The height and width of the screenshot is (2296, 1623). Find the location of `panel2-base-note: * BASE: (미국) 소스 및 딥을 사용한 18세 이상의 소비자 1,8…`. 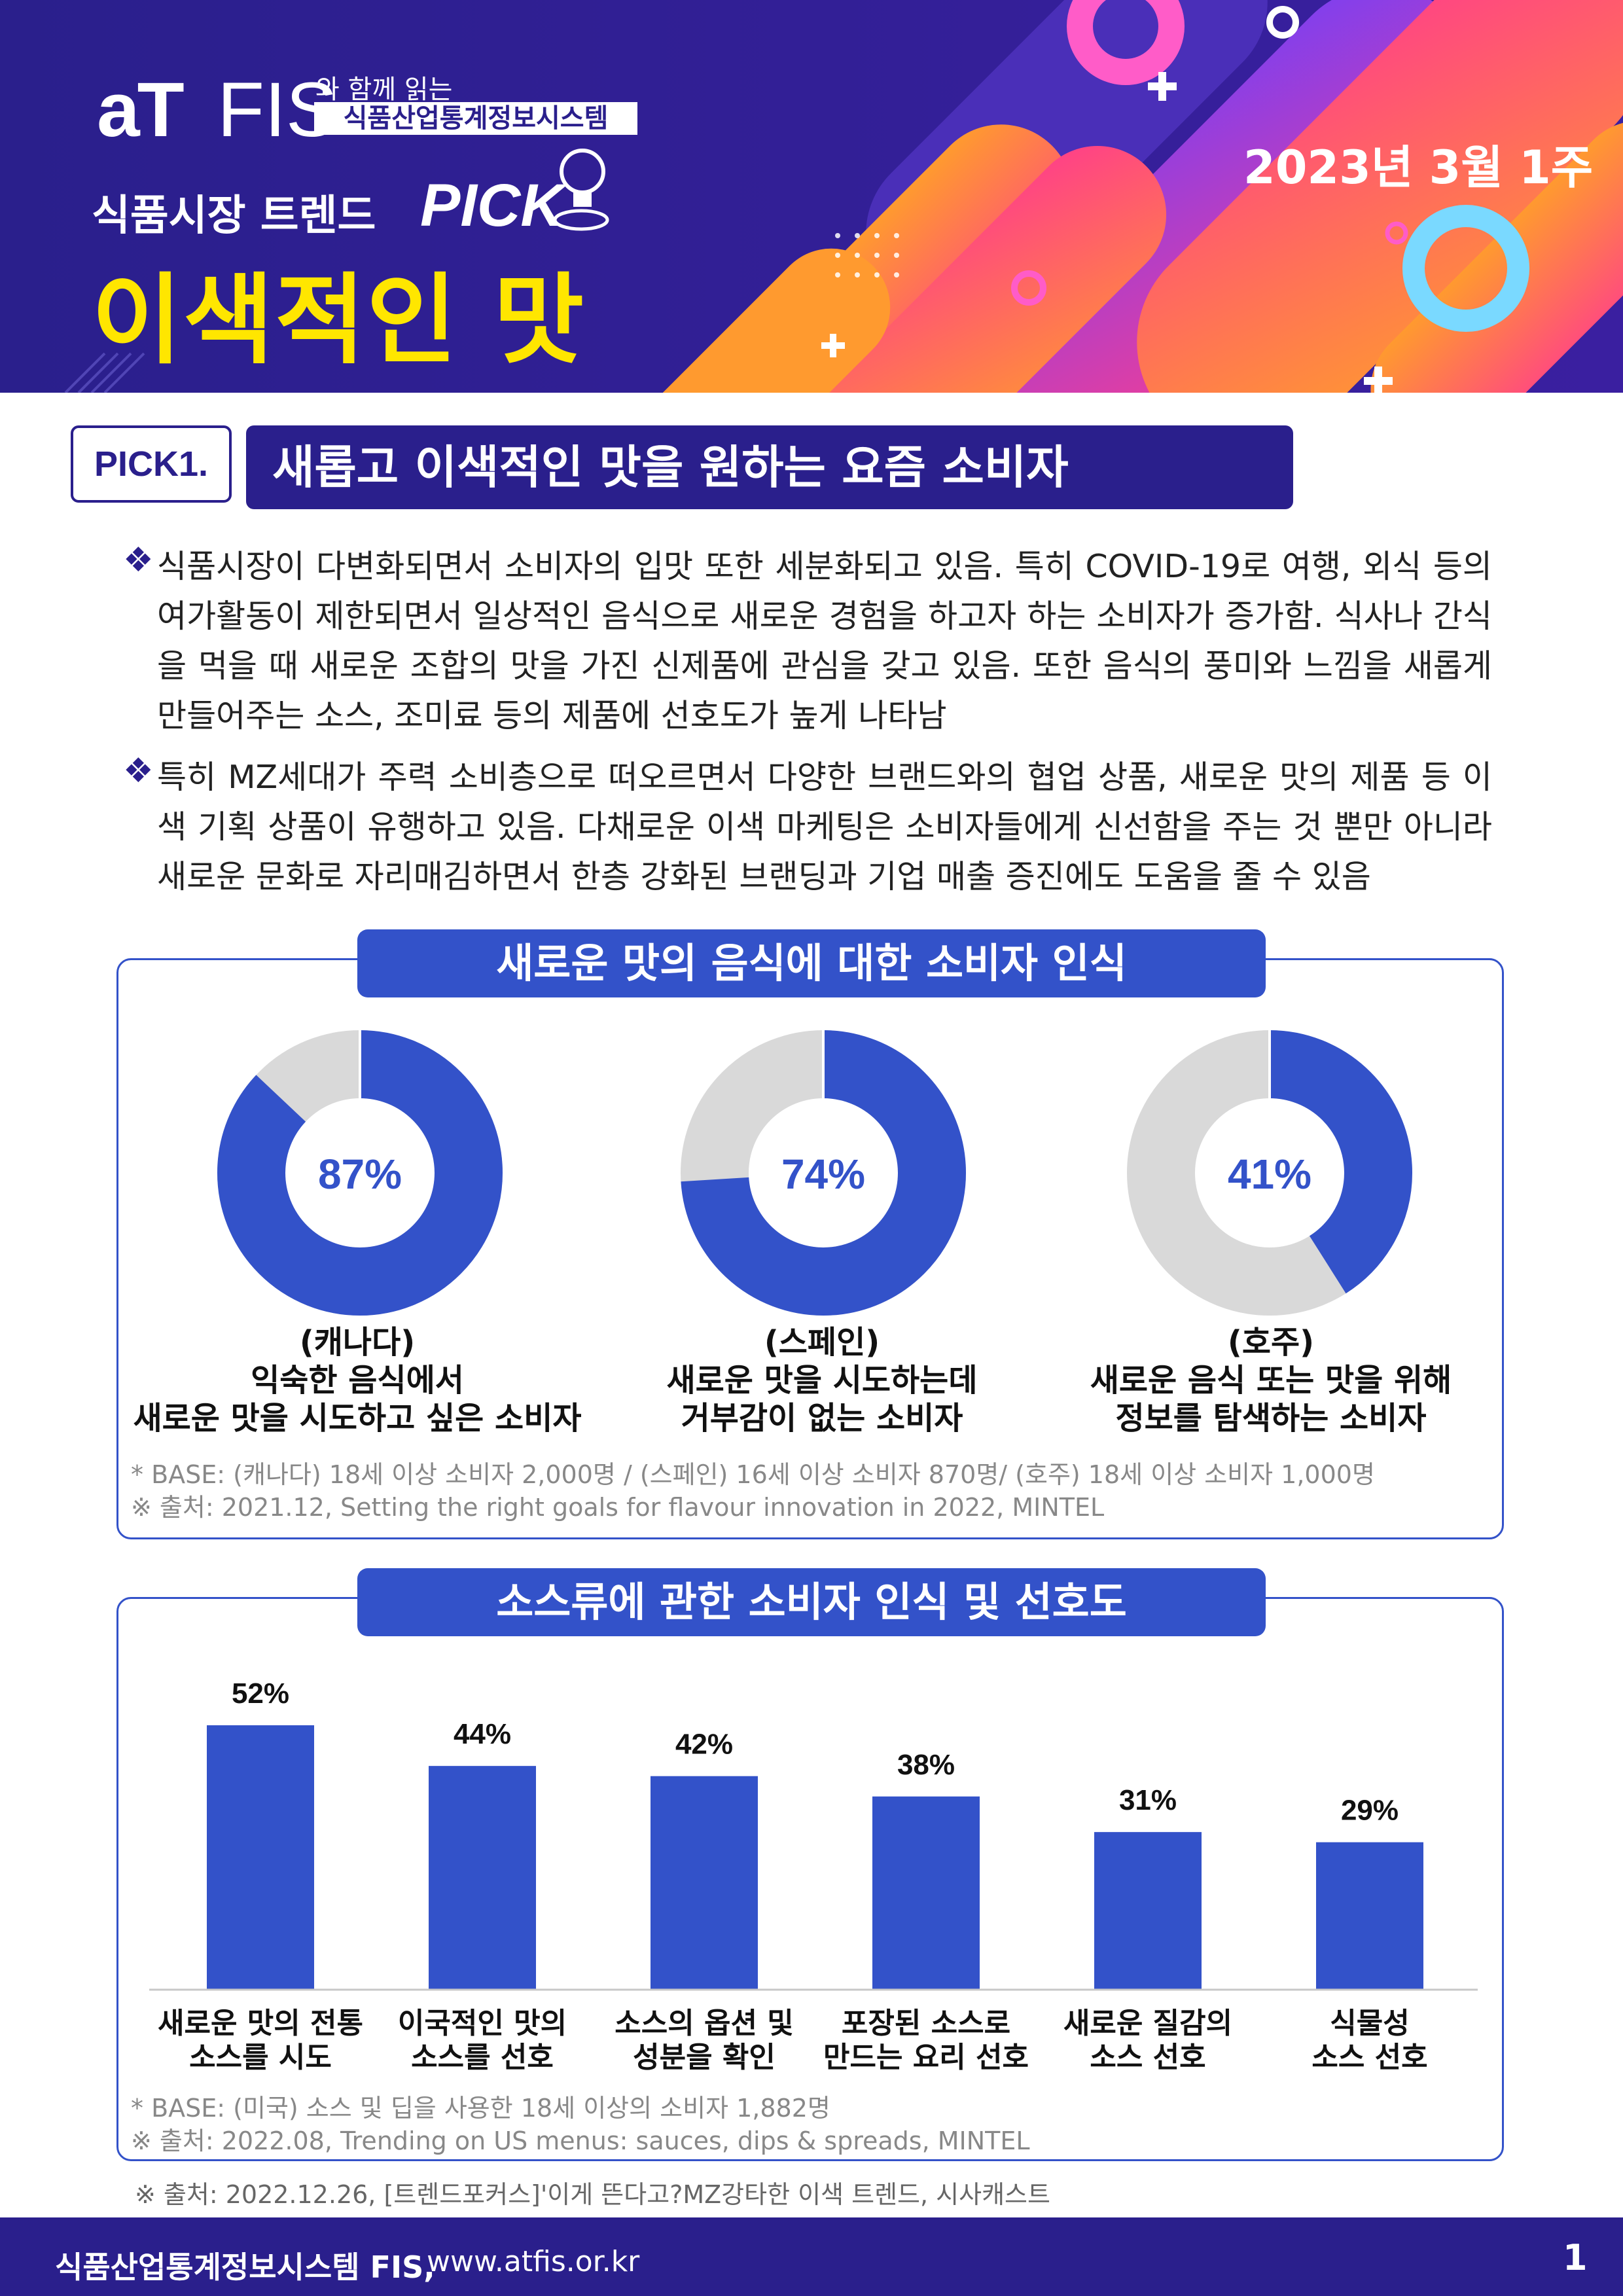

panel2-base-note: * BASE: (미국) 소스 및 딥을 사용한 18세 이상의 소비자 1,8… is located at coordinates (480, 2108).